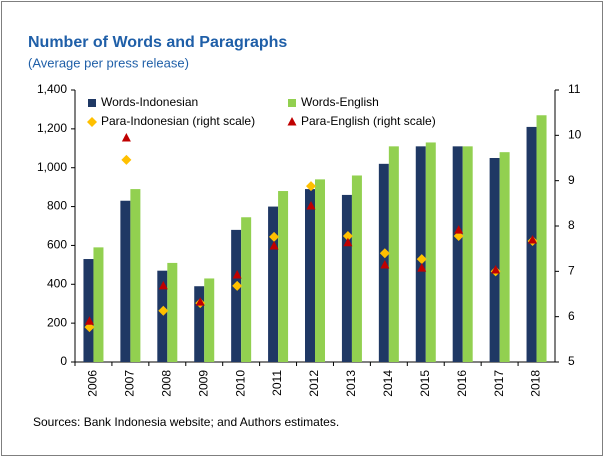  What do you see at coordinates (57, 283) in the screenshot?
I see `y-tick-label: 400` at bounding box center [57, 283].